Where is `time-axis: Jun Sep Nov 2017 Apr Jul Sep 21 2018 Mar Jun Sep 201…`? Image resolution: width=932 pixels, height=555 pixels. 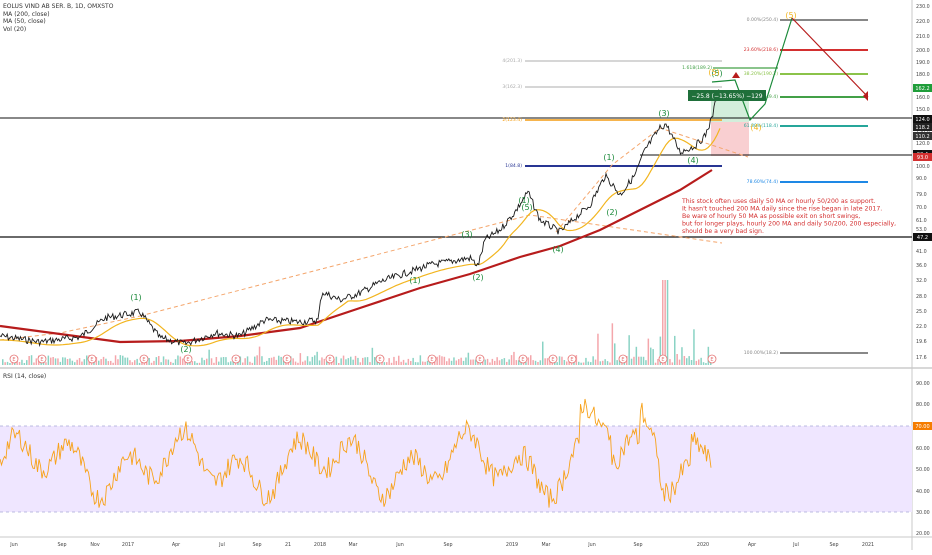
time-axis: Jun Sep Nov 2017 Apr Jul Sep 21 2018 Mar Jun Sep 201… is located at coordinates (441, 545).